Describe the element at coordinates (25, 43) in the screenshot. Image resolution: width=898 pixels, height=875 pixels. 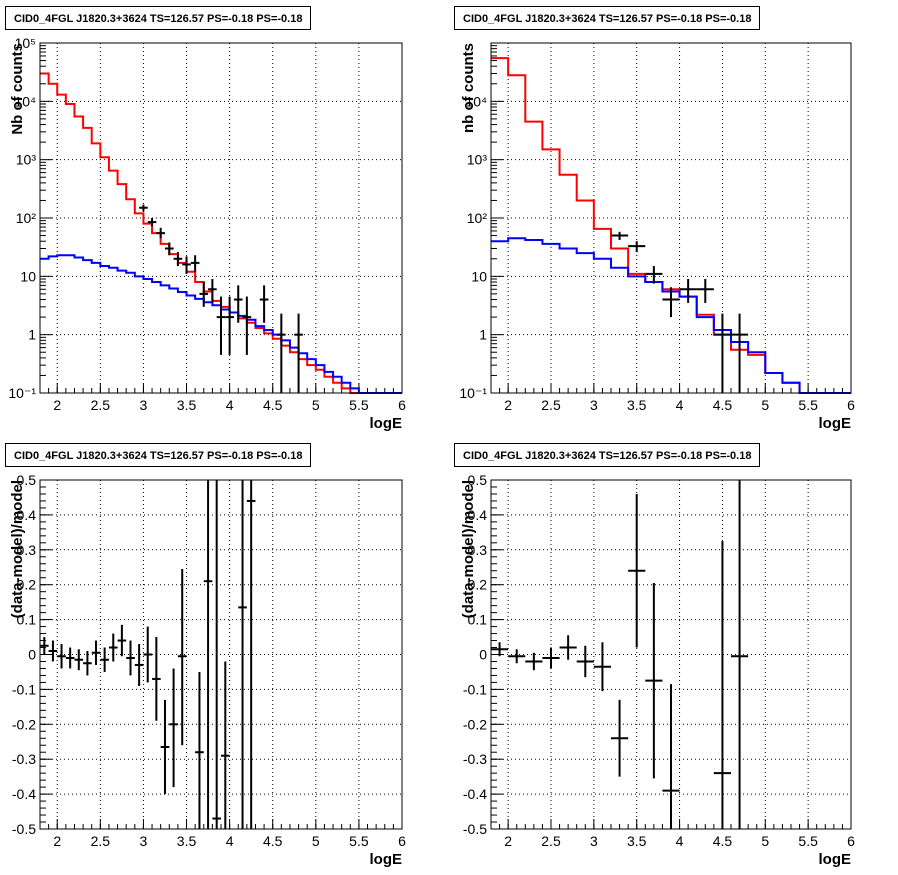
I see `y-tick-label: 10⁵` at that location.